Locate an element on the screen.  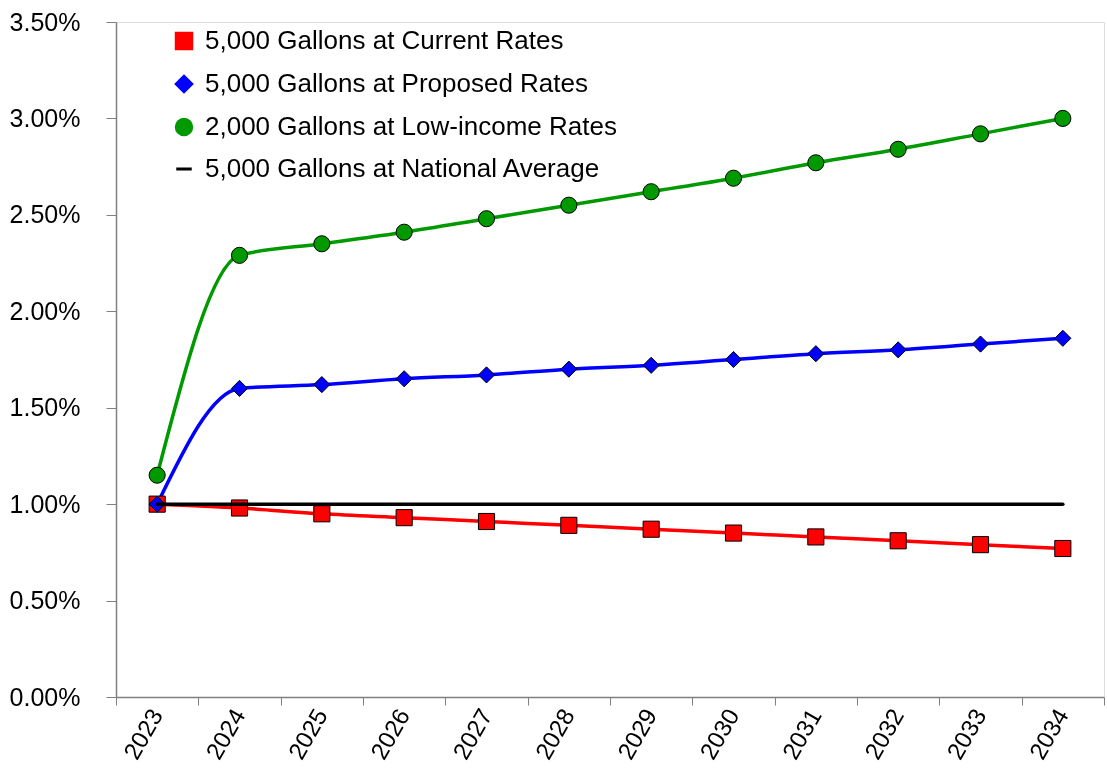
y-tick-label: 1.50% is located at coordinates (45, 407).